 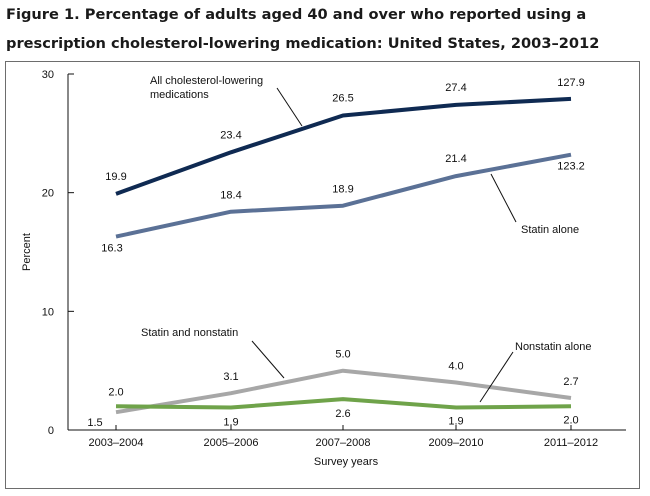 What do you see at coordinates (230, 377) in the screenshot?
I see `data-label-statin-nonstatin: 3.1` at bounding box center [230, 377].